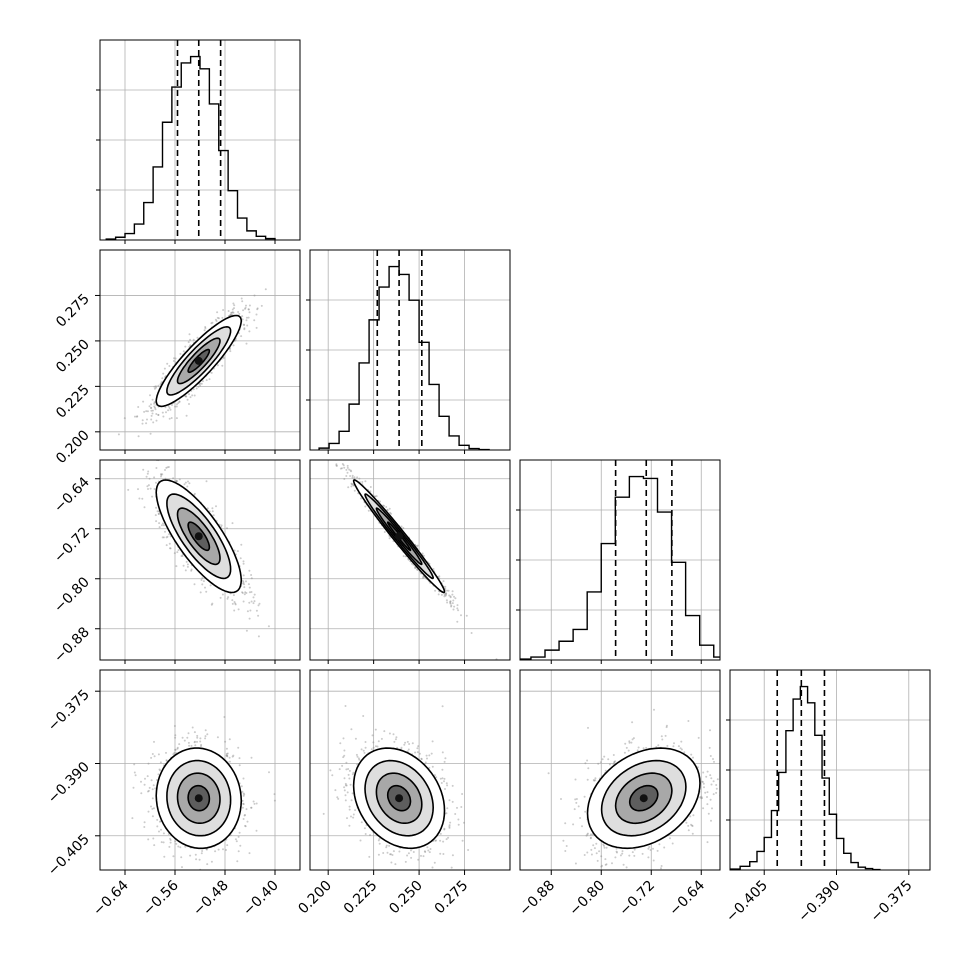  I want to click on joint-panel-p1-p2, so click(410, 560).